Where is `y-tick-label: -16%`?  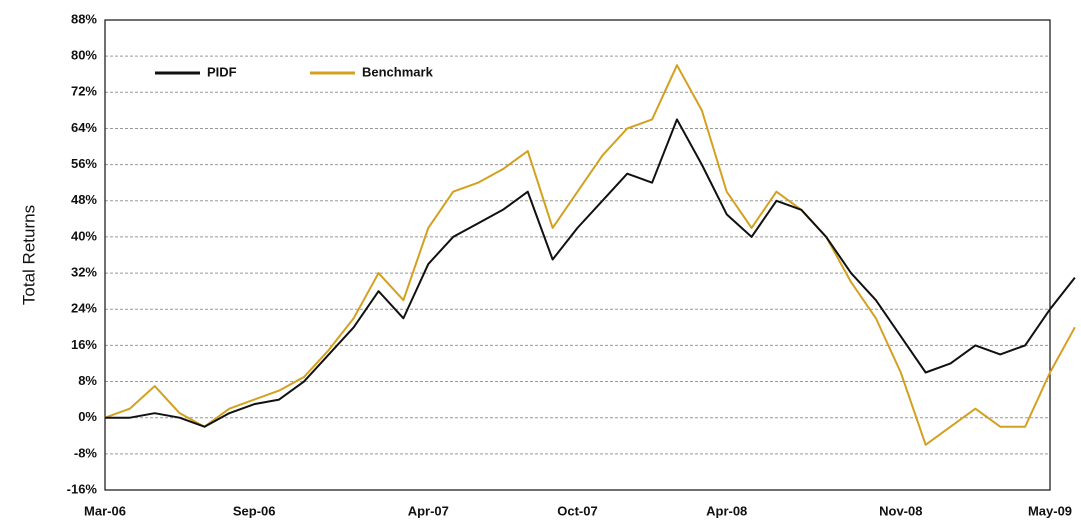 y-tick-label: -16% is located at coordinates (82, 488).